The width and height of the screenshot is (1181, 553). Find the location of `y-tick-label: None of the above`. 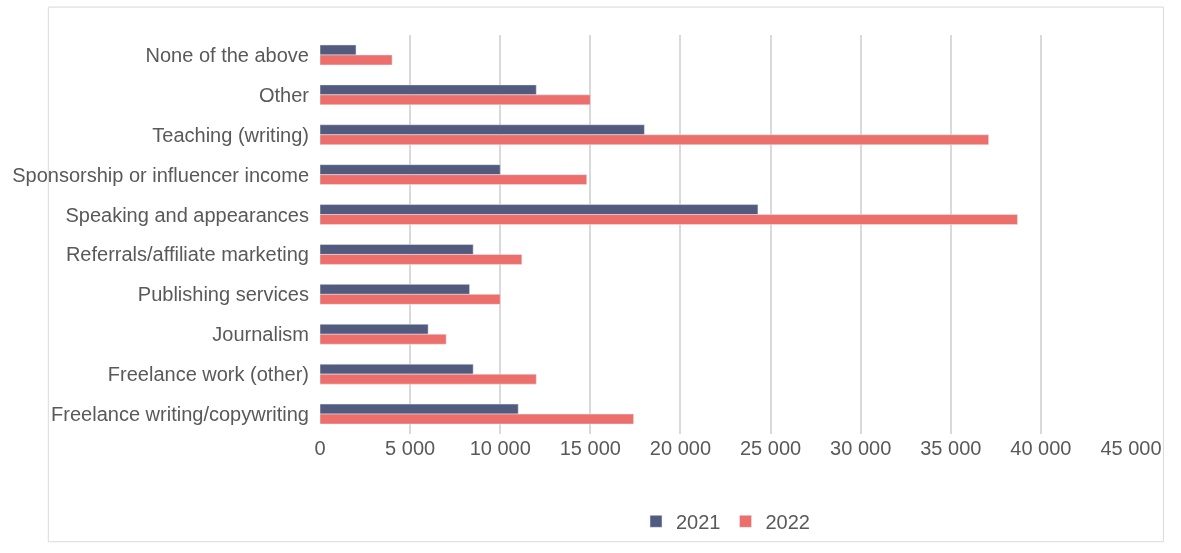

y-tick-label: None of the above is located at coordinates (227, 54).